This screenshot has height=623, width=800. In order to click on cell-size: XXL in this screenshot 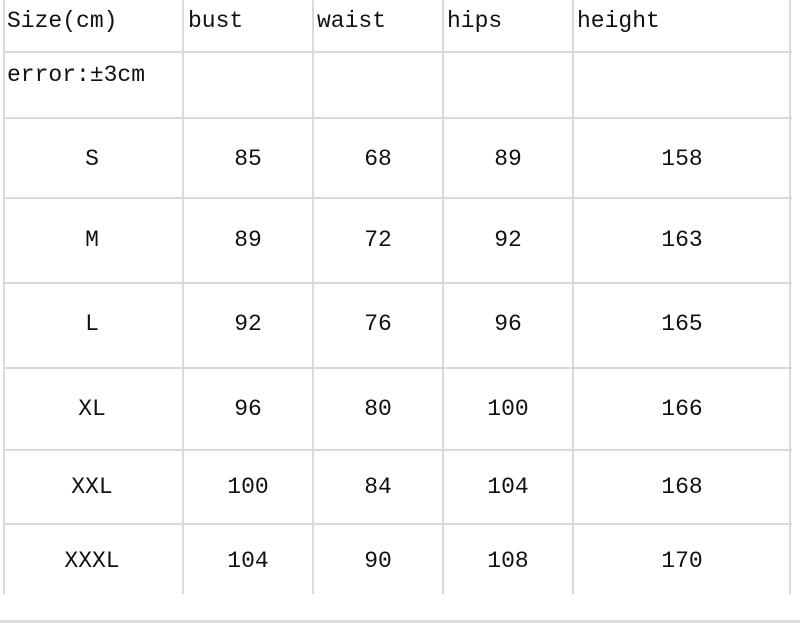, I will do `click(92, 487)`.